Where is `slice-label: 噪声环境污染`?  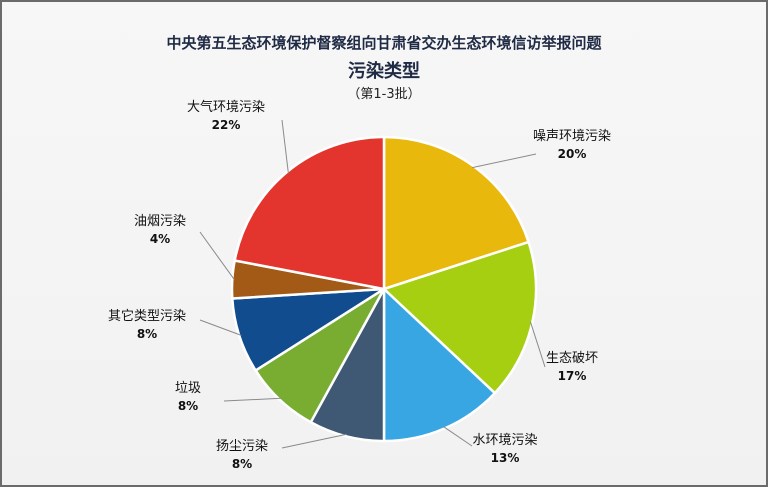 slice-label: 噪声环境污染 is located at coordinates (572, 136).